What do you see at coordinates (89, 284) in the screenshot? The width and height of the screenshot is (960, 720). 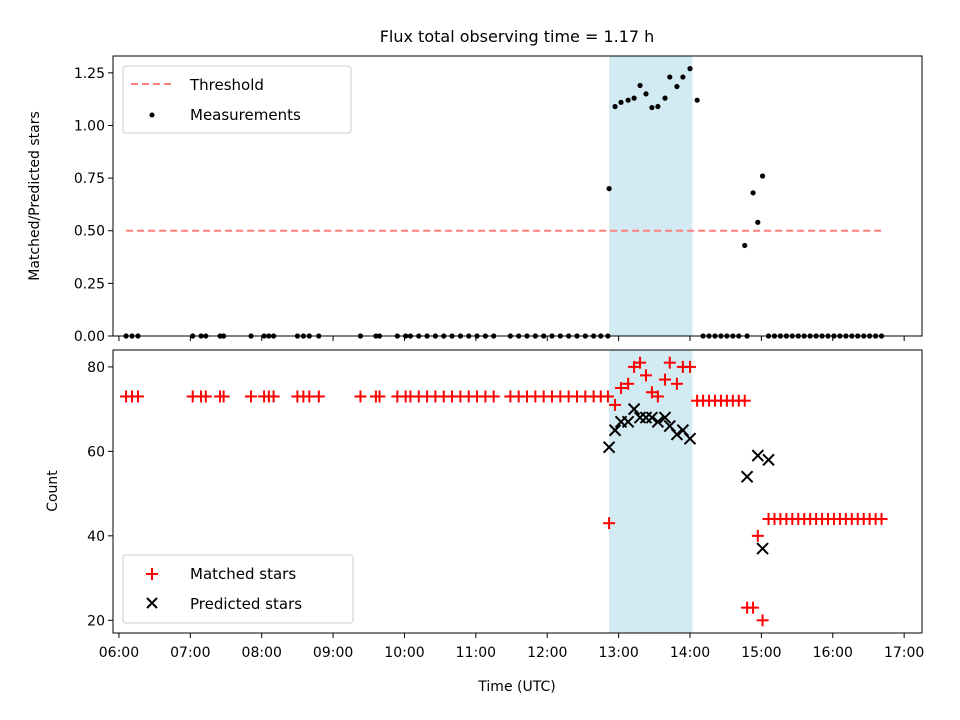 I see `y-tick-label: 0.25` at bounding box center [89, 284].